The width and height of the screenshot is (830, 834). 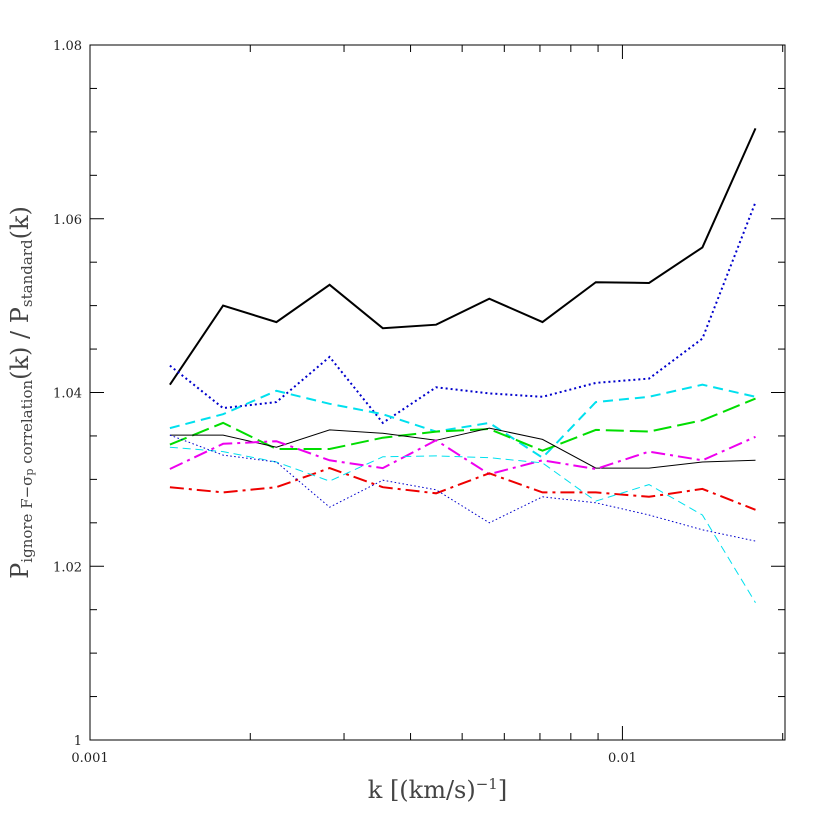 I want to click on label-part: standard, so click(x=27, y=273).